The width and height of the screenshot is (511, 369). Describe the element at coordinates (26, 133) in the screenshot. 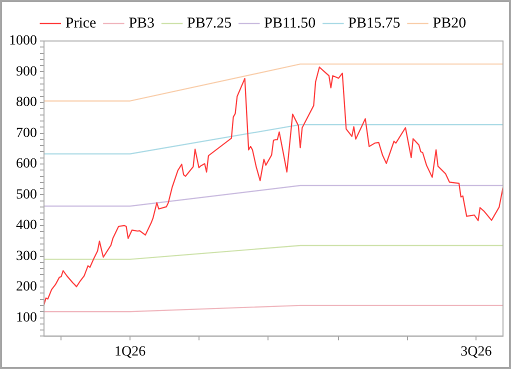

I see `y-tick-label: 700` at that location.